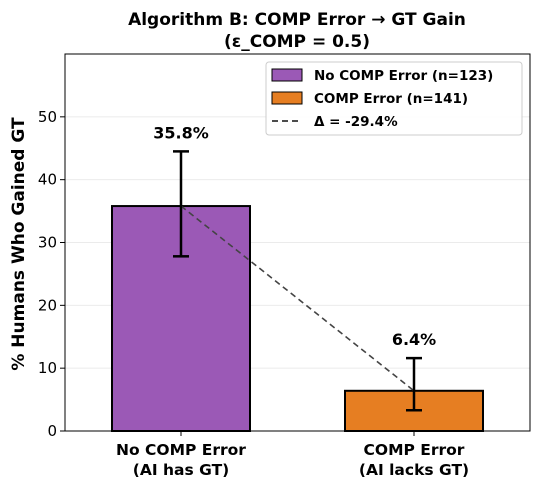  Describe the element at coordinates (297, 42) in the screenshot. I see `chart-title-line2: (ε_COMP = 0.5)` at that location.